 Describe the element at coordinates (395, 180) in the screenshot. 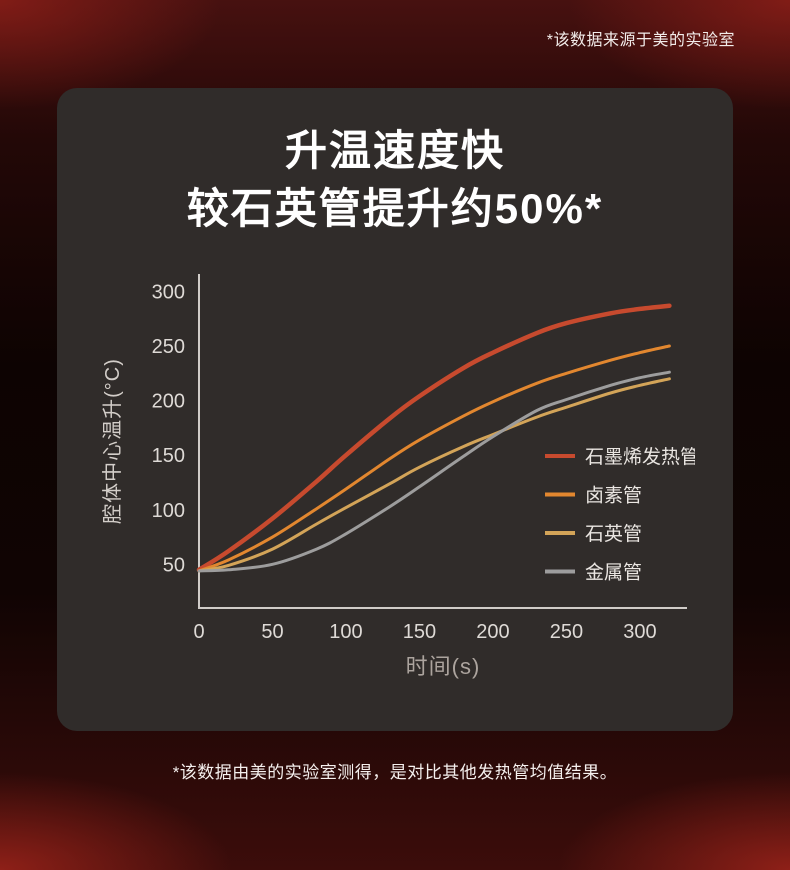

I see `headline: 升温速度快 较石英管提升约50%*` at that location.